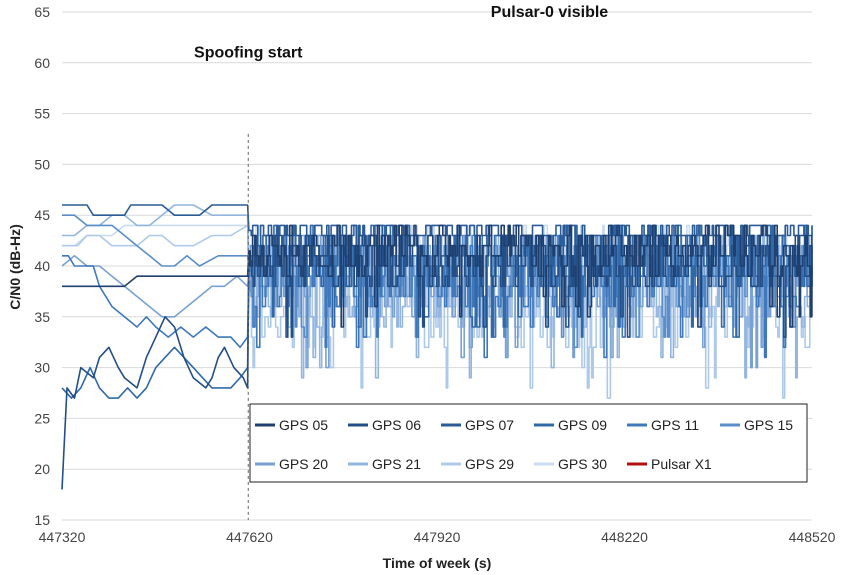  Describe the element at coordinates (42, 164) in the screenshot. I see `y-tick-label: 50` at that location.